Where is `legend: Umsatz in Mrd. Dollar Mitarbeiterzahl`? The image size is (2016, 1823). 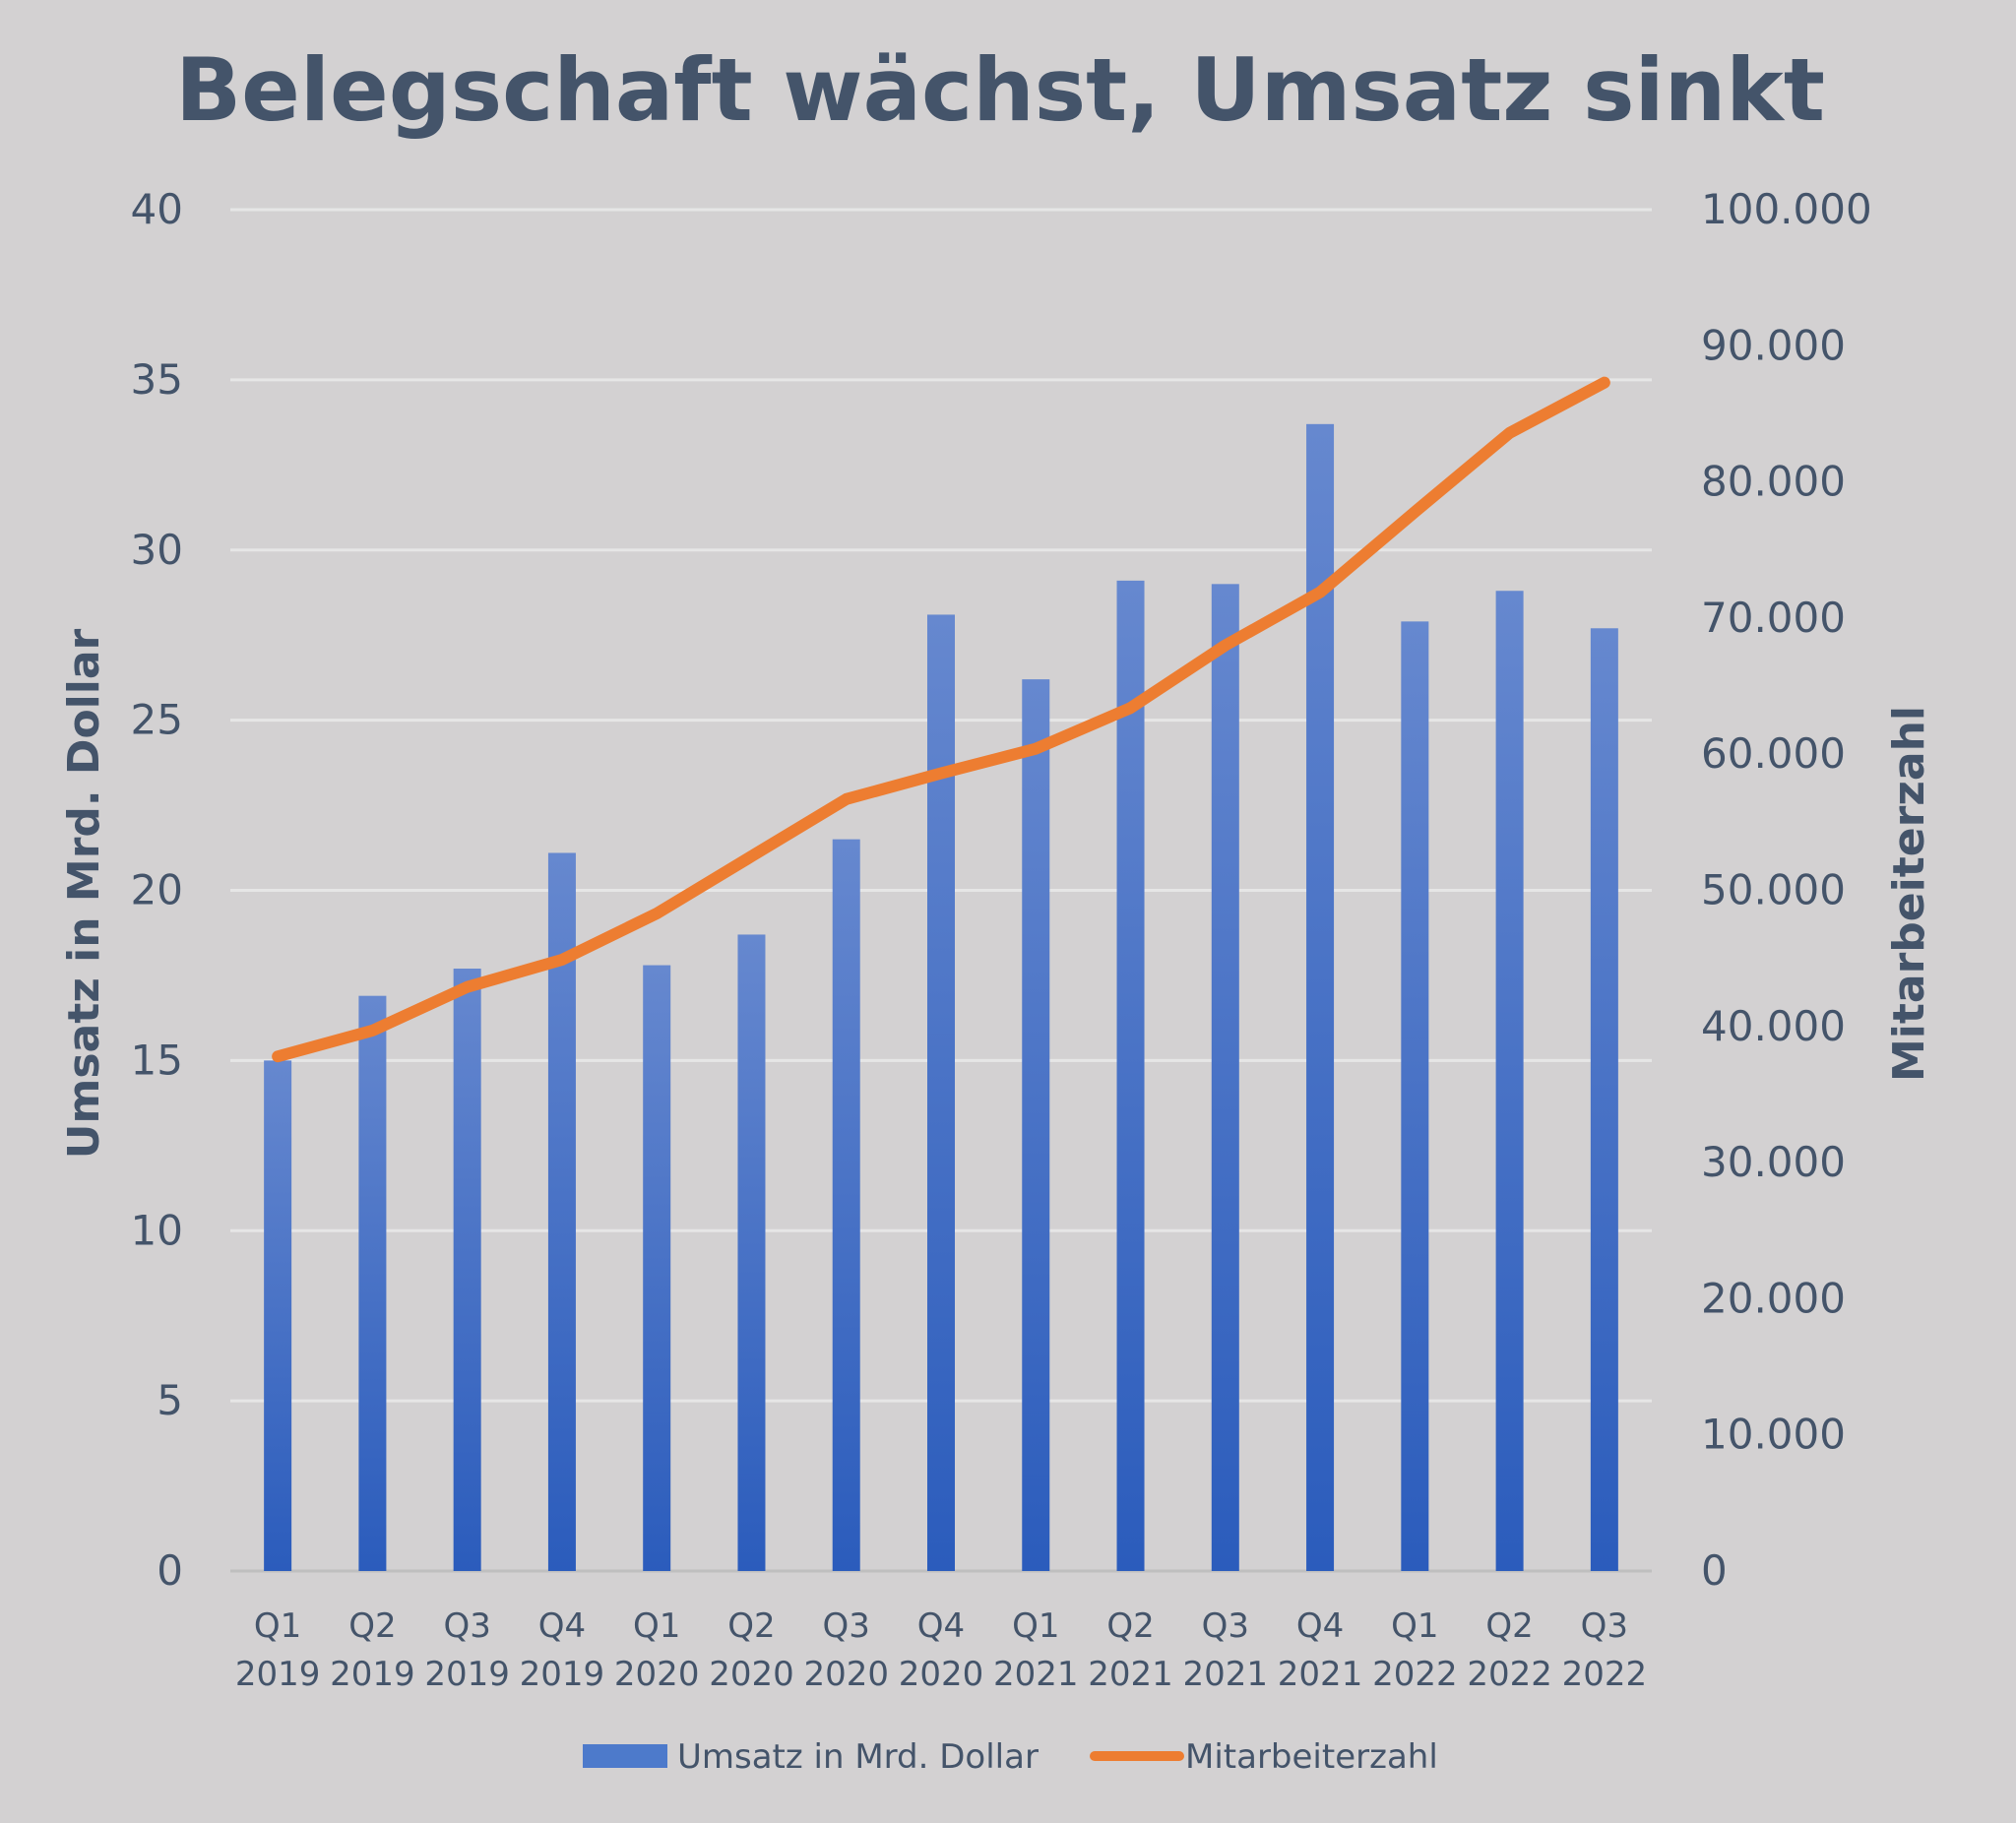 legend: Umsatz in Mrd. Dollar Mitarbeiterzahl is located at coordinates (1010, 1757).